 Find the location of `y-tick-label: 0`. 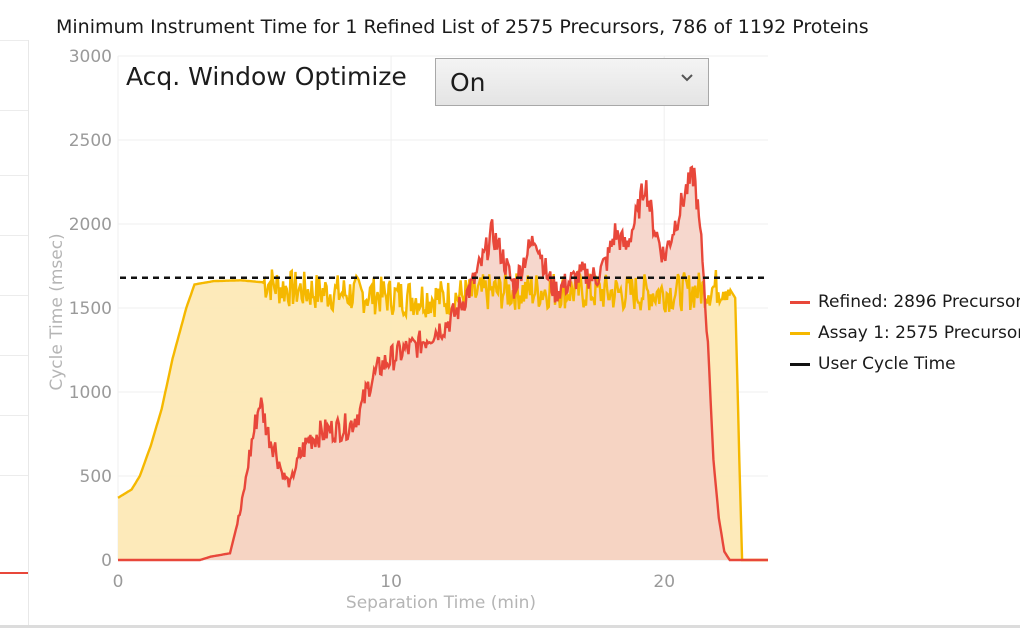

y-tick-label: 0 is located at coordinates (106, 561).